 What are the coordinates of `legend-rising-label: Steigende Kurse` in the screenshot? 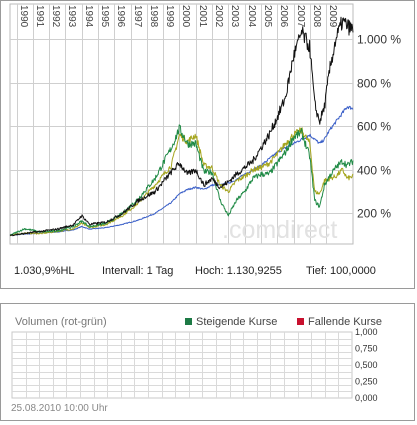 It's located at (237, 322).